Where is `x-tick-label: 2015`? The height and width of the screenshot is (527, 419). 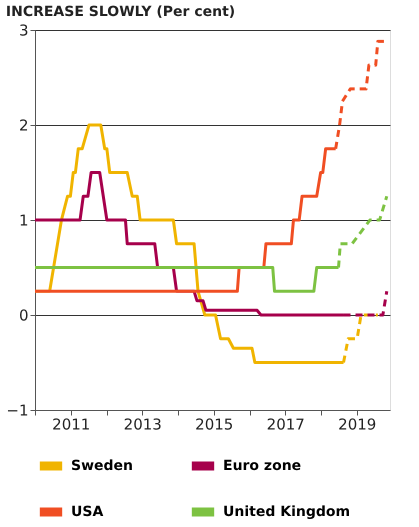 x-tick-label: 2015 is located at coordinates (214, 425).